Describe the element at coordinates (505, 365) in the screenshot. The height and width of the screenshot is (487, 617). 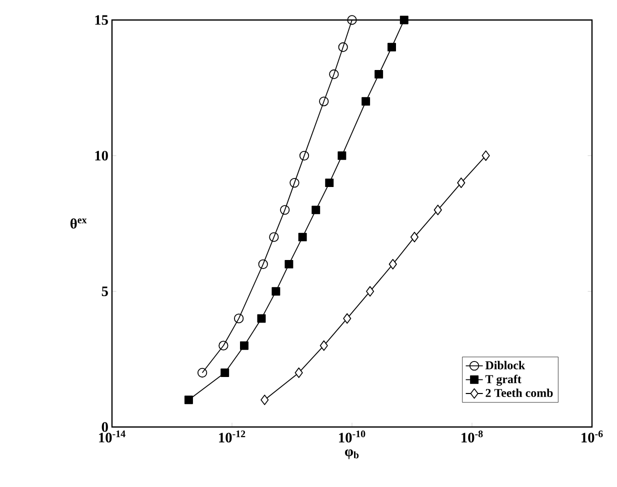
I see `legend-label: Diblock` at that location.